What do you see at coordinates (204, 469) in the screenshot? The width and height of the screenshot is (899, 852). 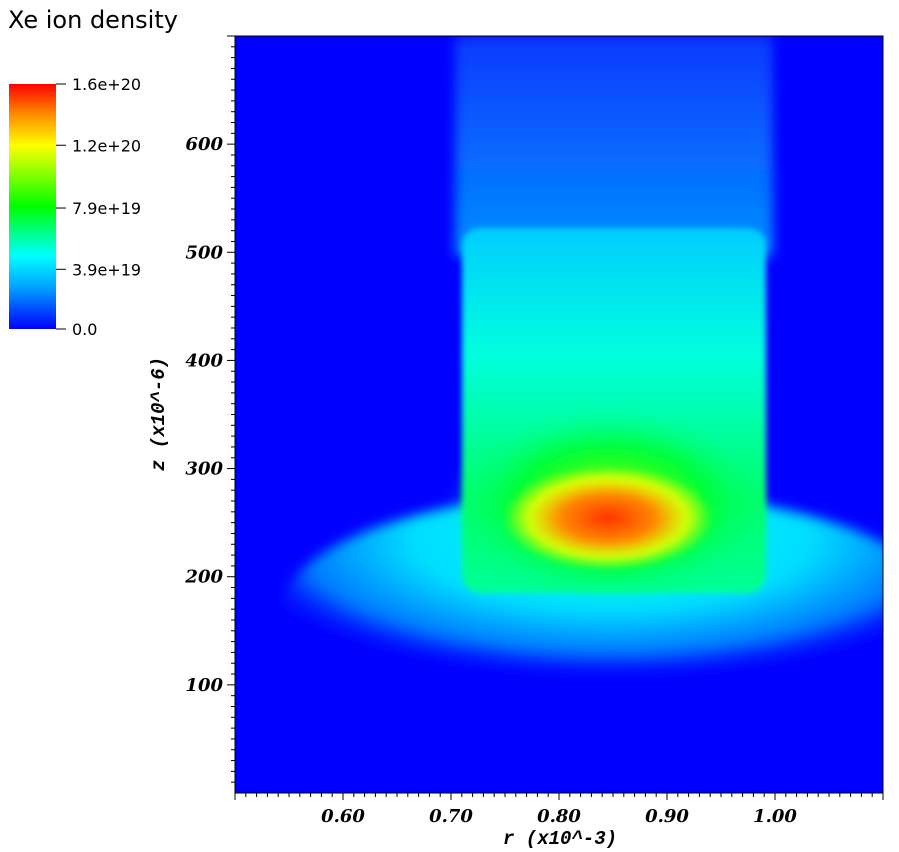 I see `y-tick-label: 300` at bounding box center [204, 469].